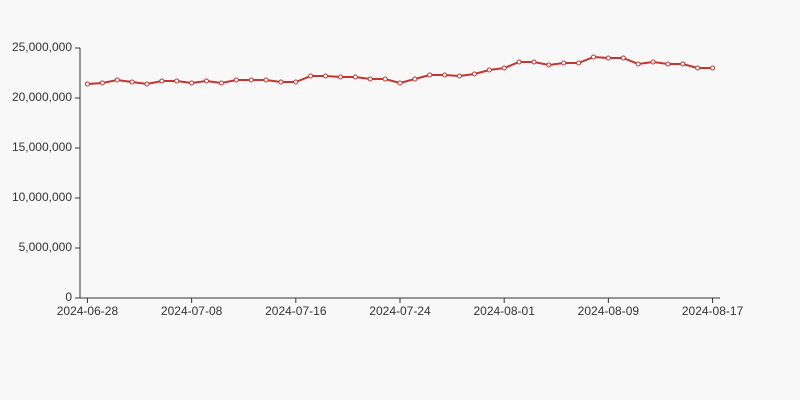  I want to click on y-tick-label: 5,000,000, so click(46, 247).